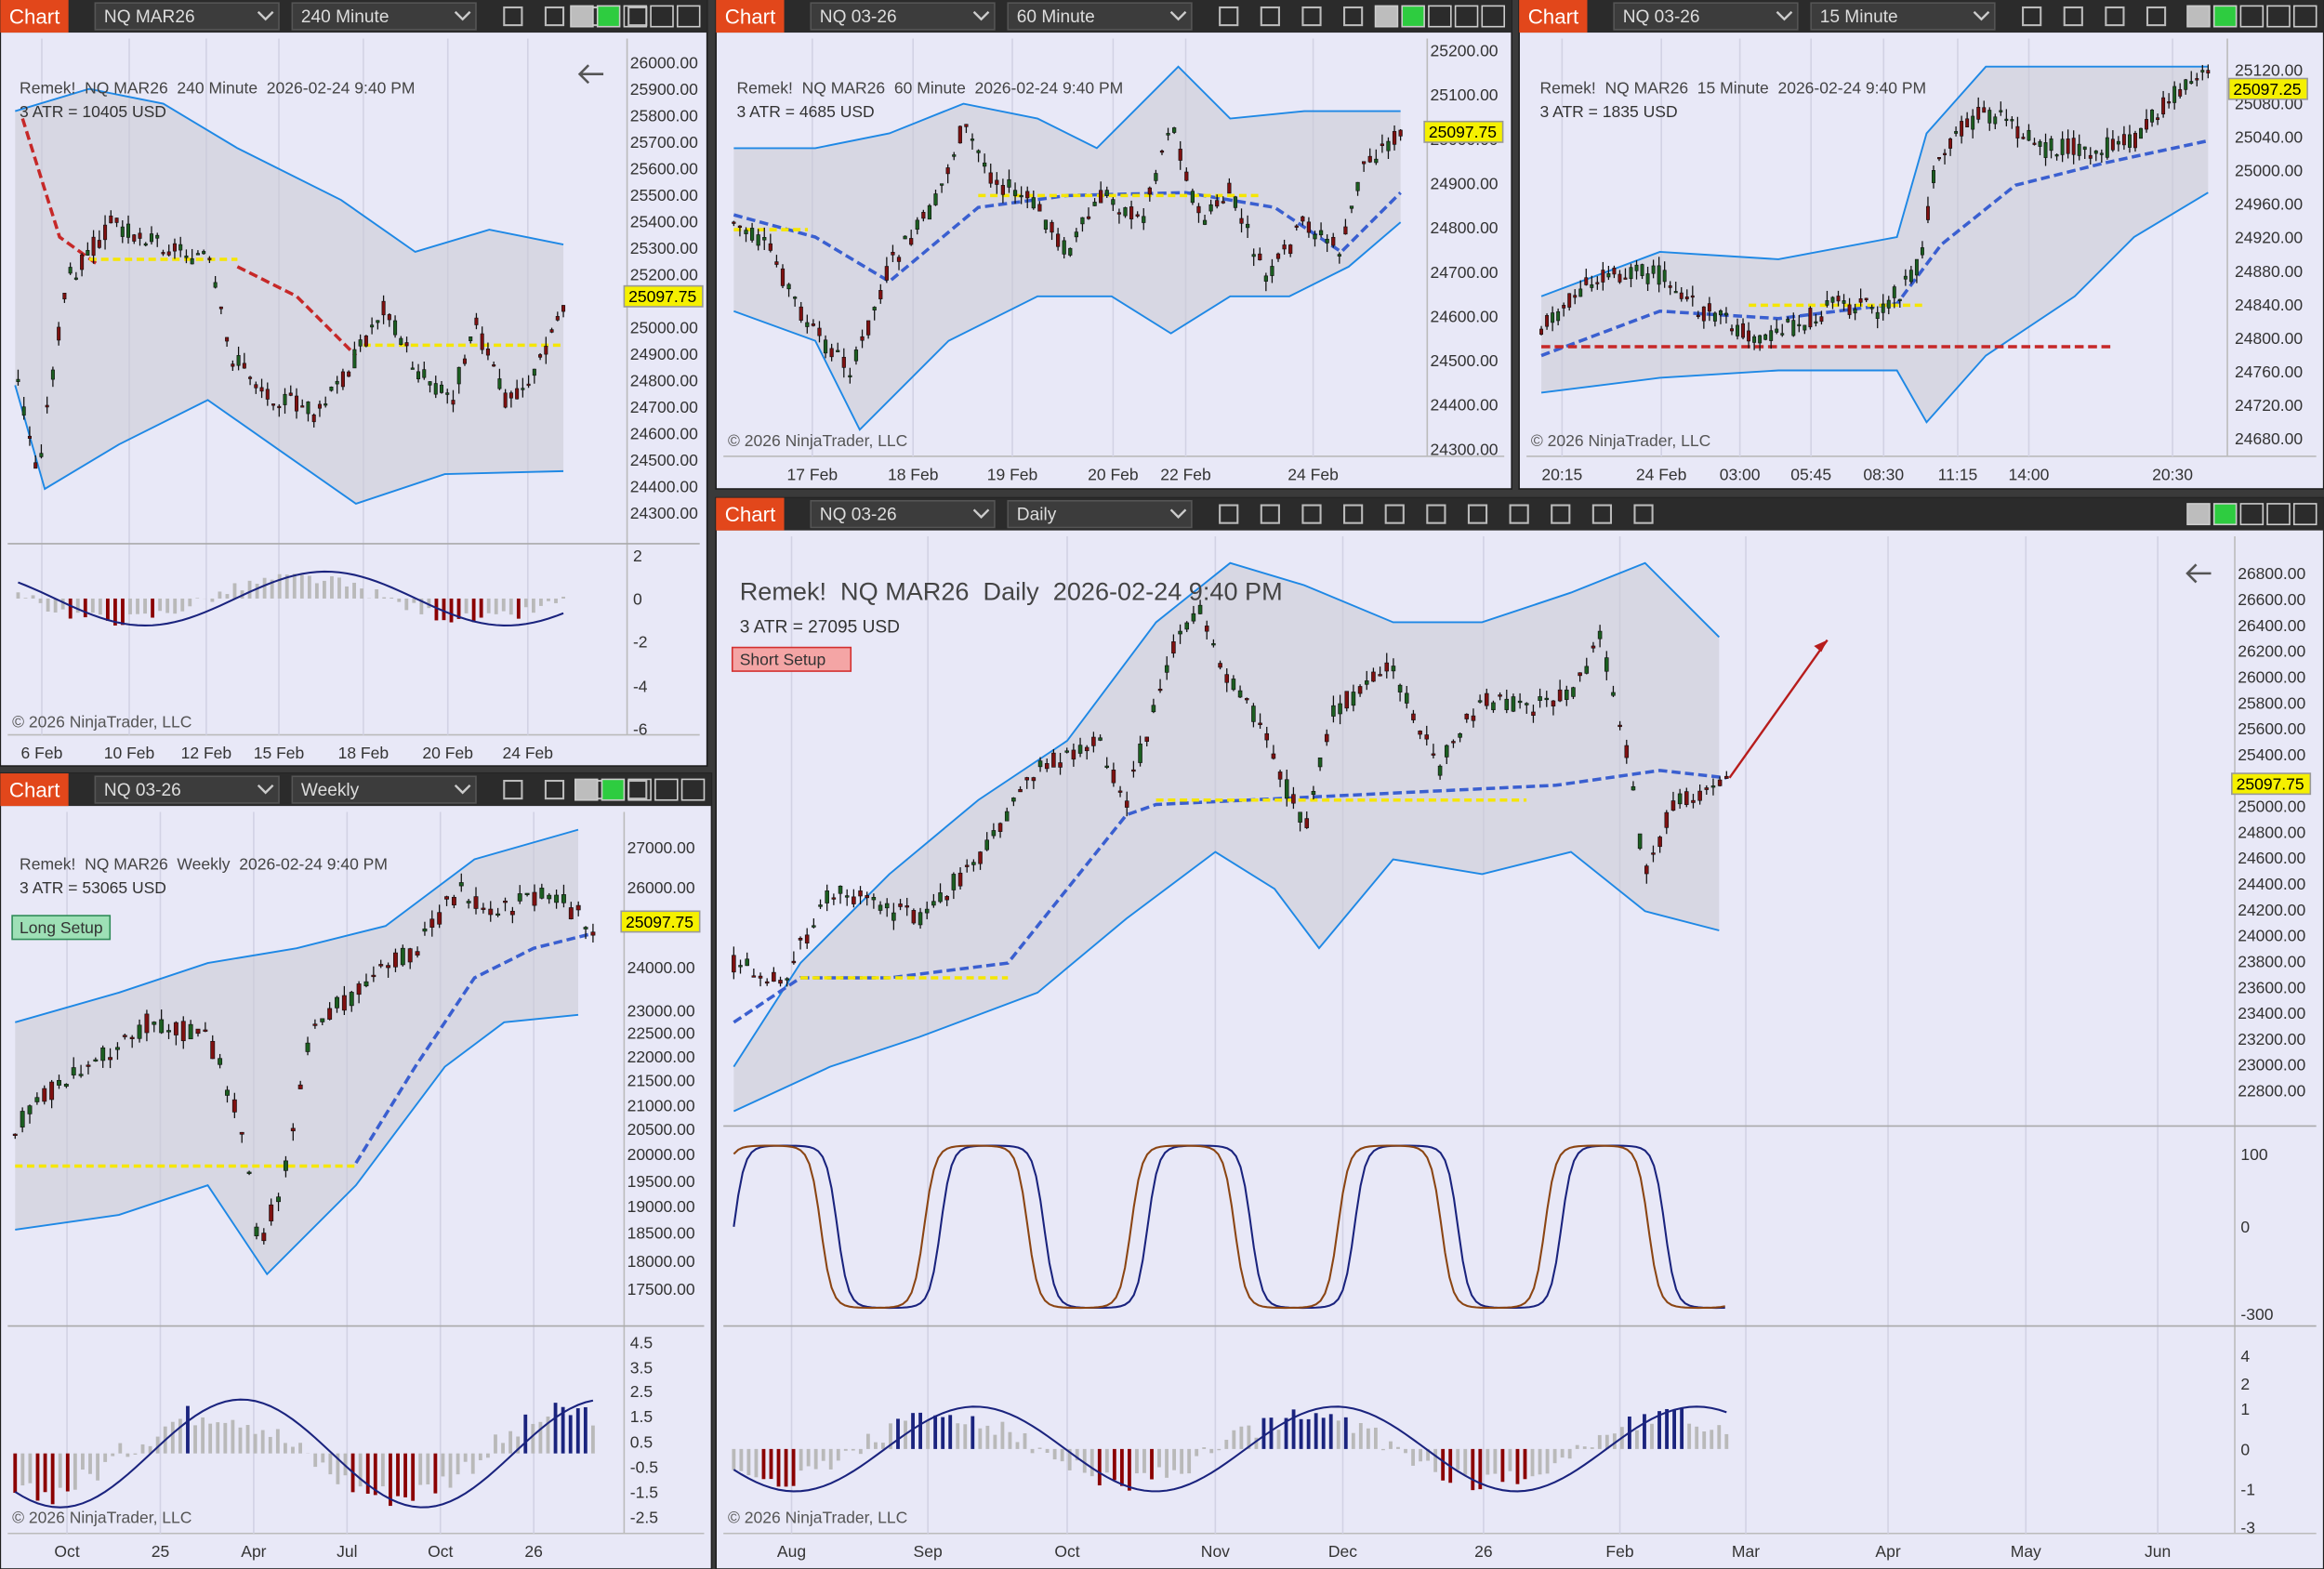  I want to click on time-tick-label: Nov, so click(1215, 1551).